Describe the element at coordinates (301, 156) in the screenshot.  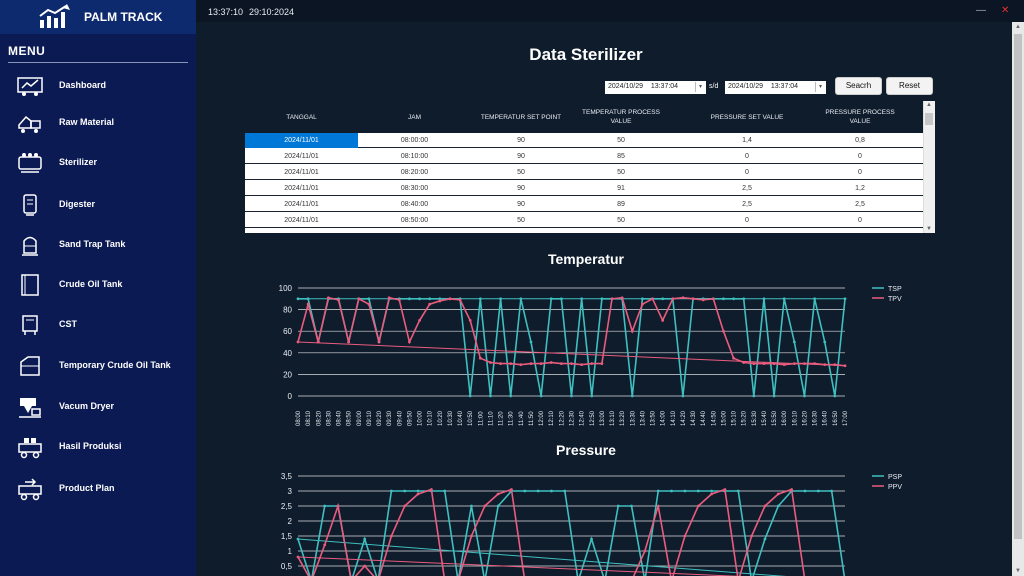
I see `table-cell: 2024/11/01` at that location.